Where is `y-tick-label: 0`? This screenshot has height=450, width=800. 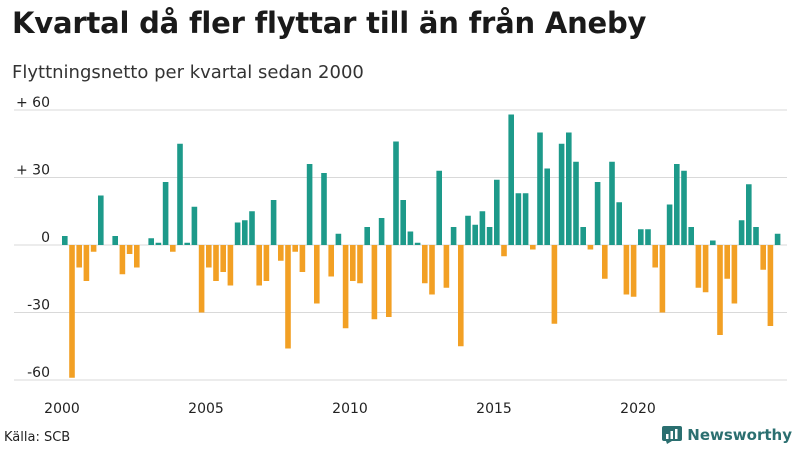
y-tick-label: 0 is located at coordinates (45, 238).